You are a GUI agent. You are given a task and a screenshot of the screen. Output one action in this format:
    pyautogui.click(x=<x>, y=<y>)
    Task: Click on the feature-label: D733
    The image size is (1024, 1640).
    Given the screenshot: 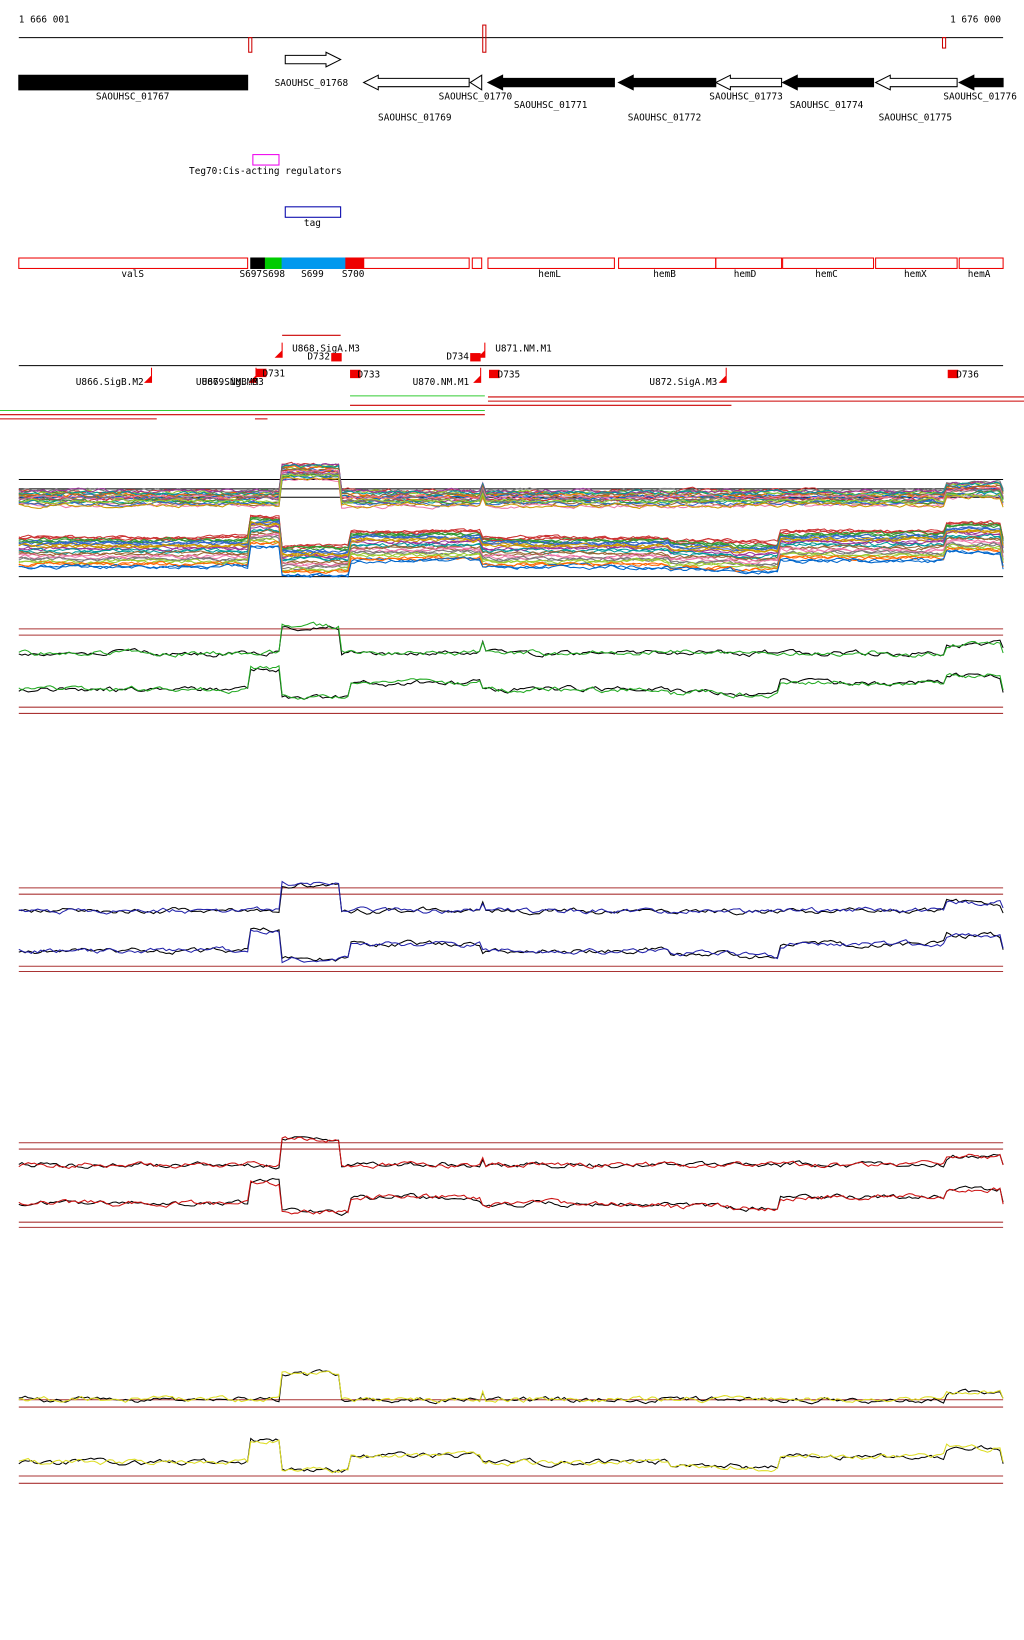 What is the action you would take?
    pyautogui.click(x=369, y=375)
    